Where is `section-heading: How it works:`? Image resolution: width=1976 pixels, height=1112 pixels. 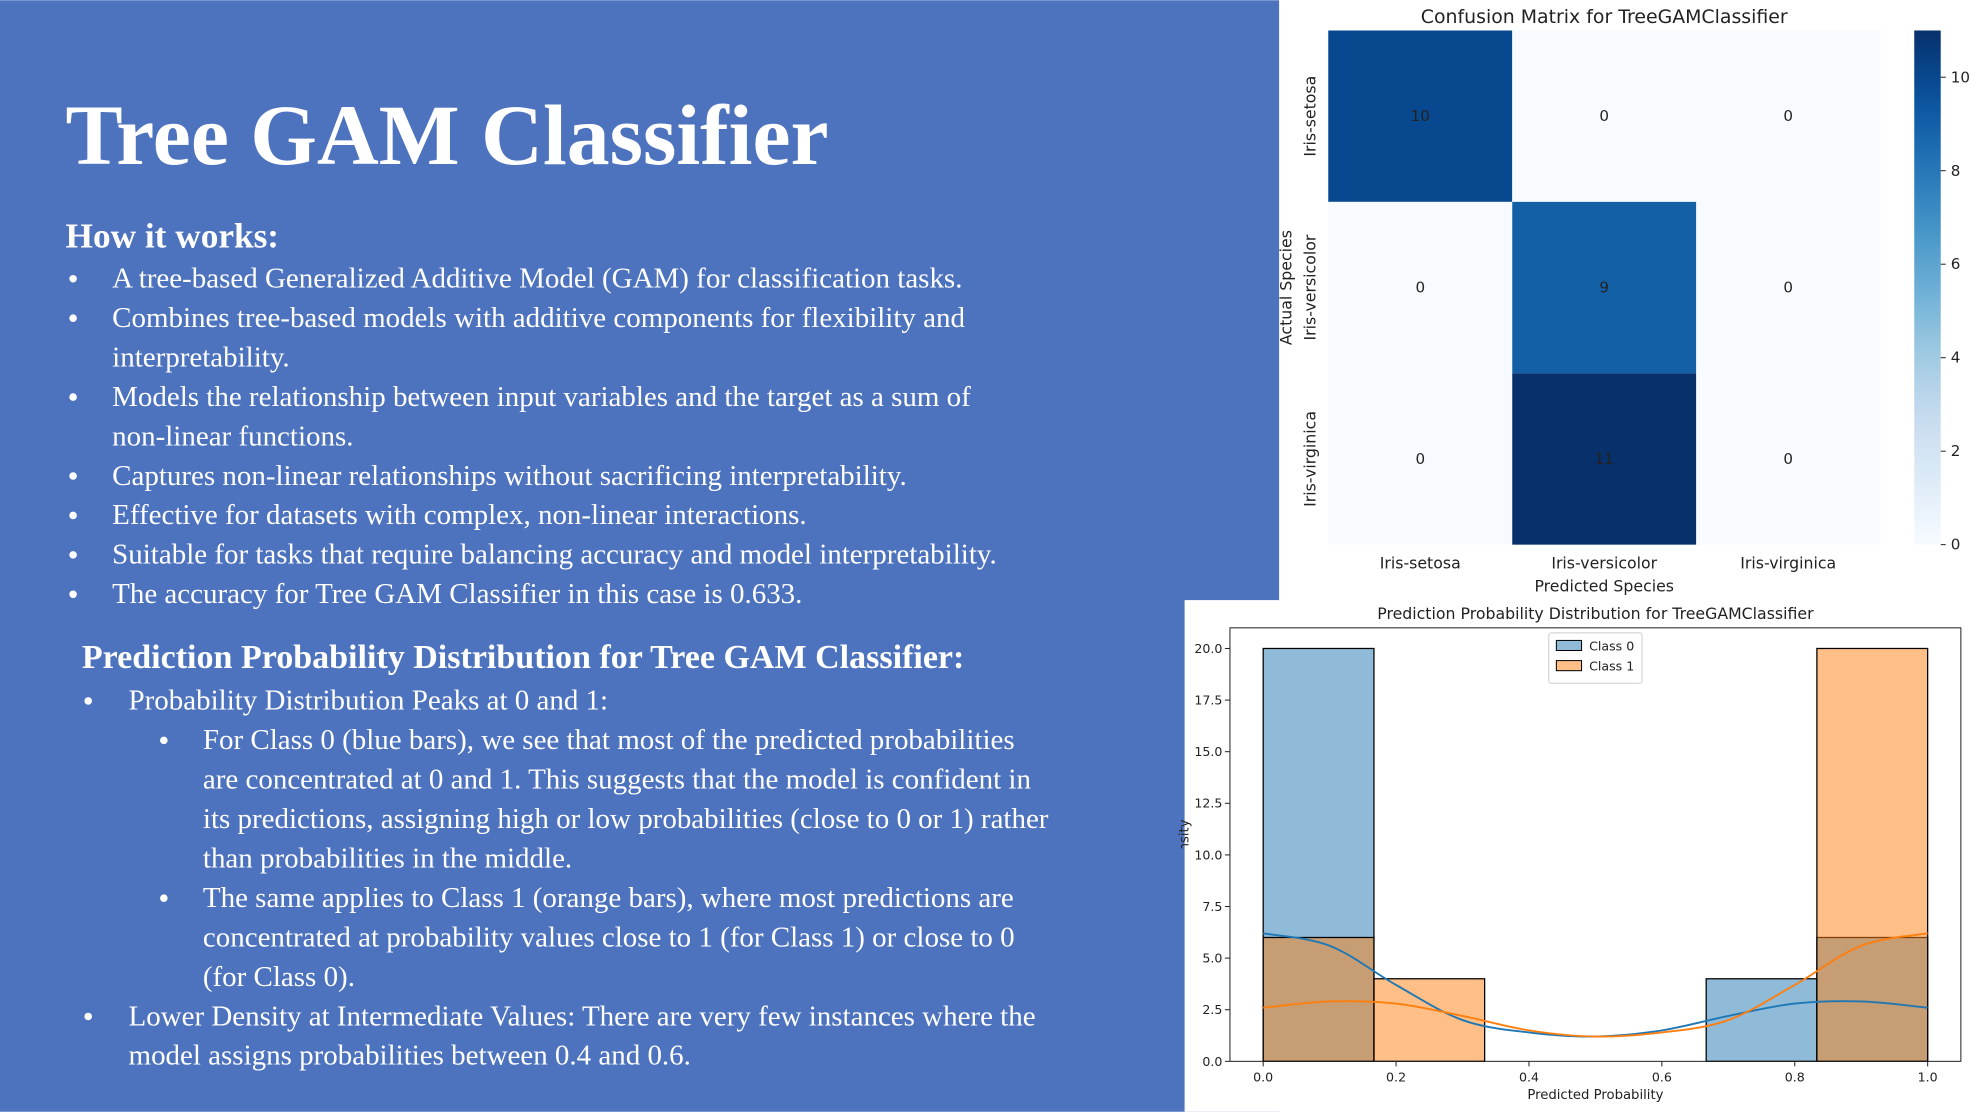 section-heading: How it works: is located at coordinates (173, 235).